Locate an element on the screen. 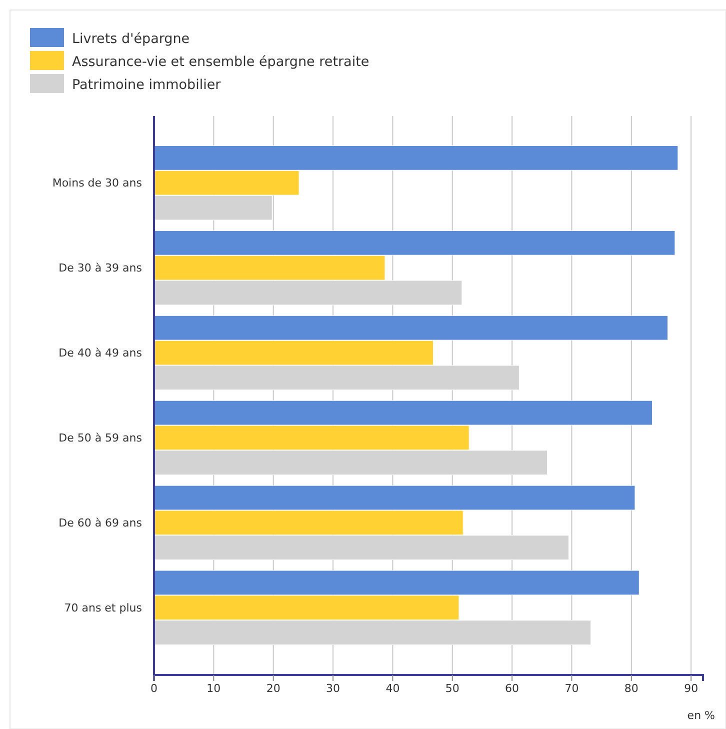 This screenshot has height=729, width=726. x-tick-label: 10 is located at coordinates (213, 688).